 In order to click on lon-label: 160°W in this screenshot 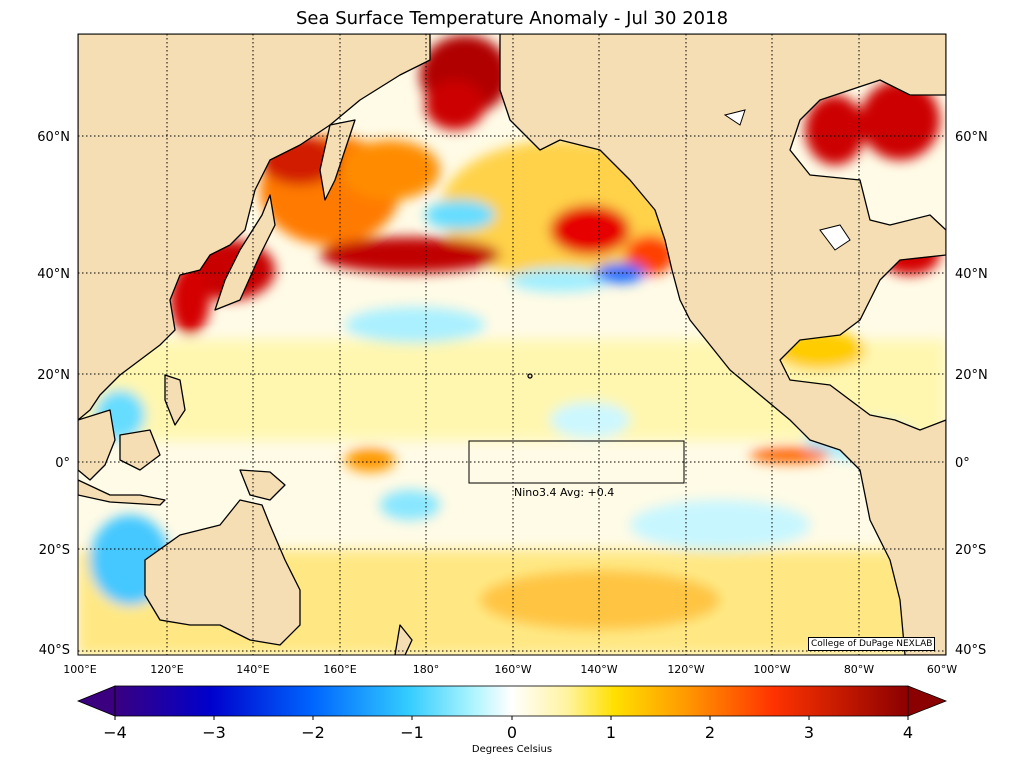, I will do `click(512, 669)`.